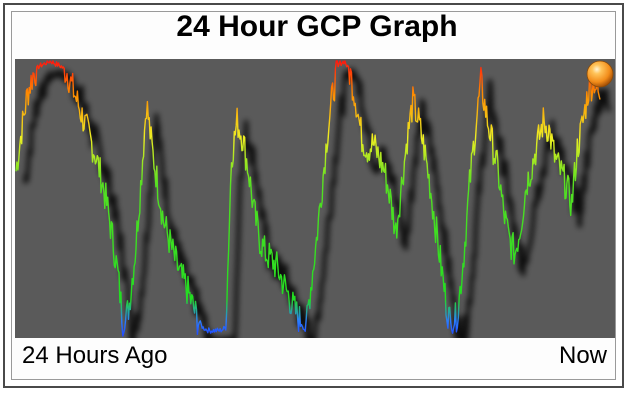 The height and width of the screenshot is (402, 634). Describe the element at coordinates (95, 355) in the screenshot. I see `x-axis-start-label: 24 Hours Ago` at that location.